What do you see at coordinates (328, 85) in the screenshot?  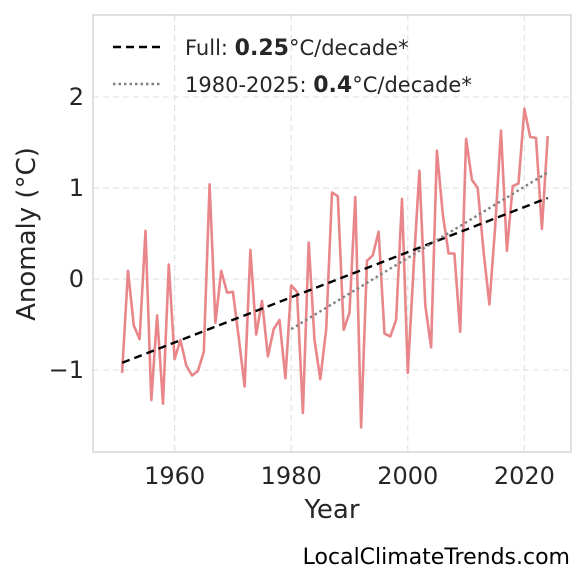 I see `legend-label: 1980-2025: 0.4°C/decade*` at bounding box center [328, 85].